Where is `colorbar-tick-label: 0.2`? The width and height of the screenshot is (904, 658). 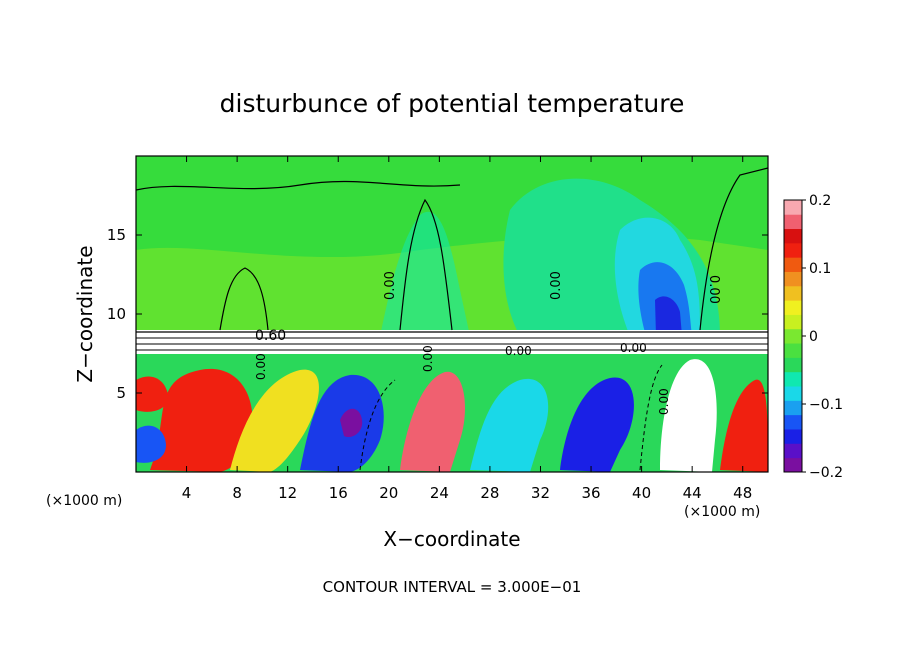
colorbar-tick-label: 0.2 is located at coordinates (820, 201).